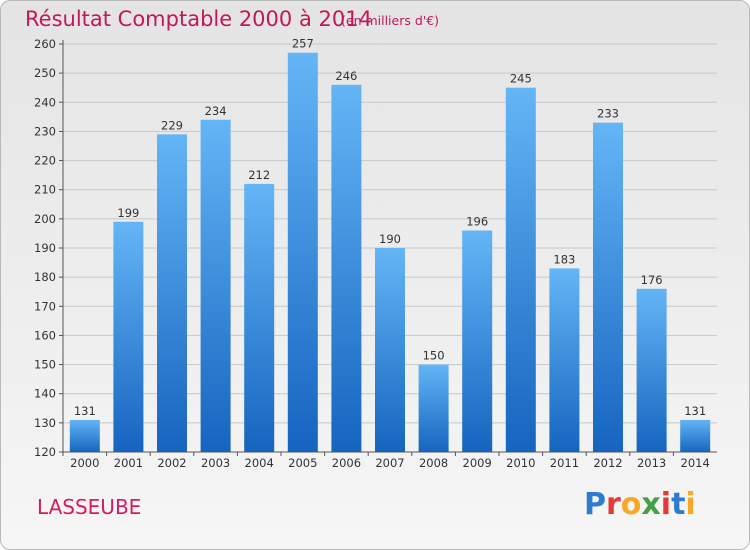  What do you see at coordinates (651, 463) in the screenshot?
I see `x-tick-label: 2013` at bounding box center [651, 463].